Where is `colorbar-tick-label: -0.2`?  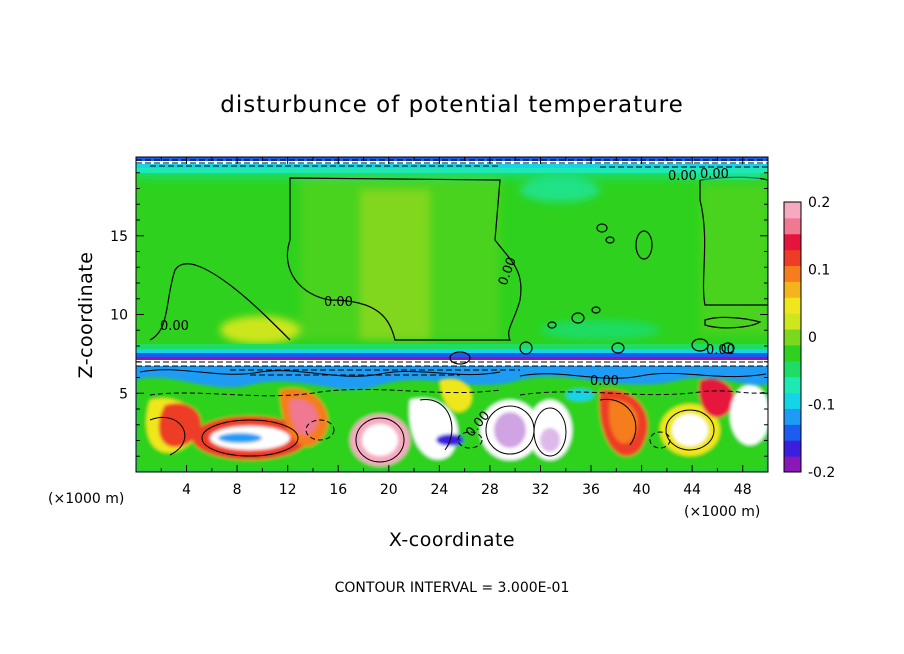
colorbar-tick-label: -0.2 is located at coordinates (821, 473).